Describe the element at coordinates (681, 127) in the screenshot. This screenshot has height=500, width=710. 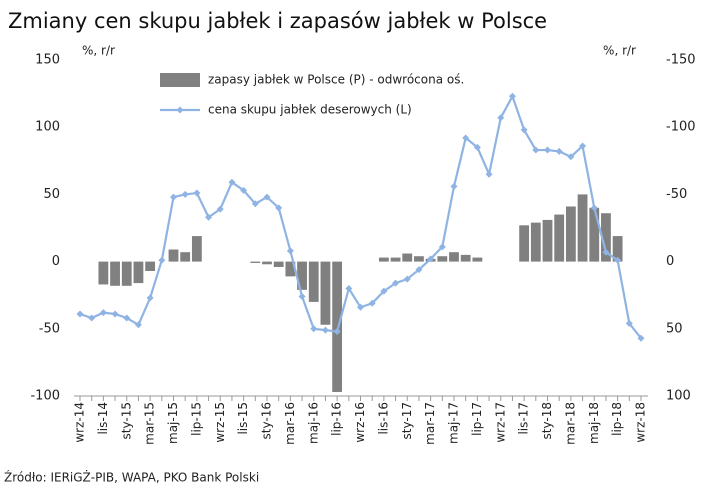
I see `y2-tick-label: -100` at that location.